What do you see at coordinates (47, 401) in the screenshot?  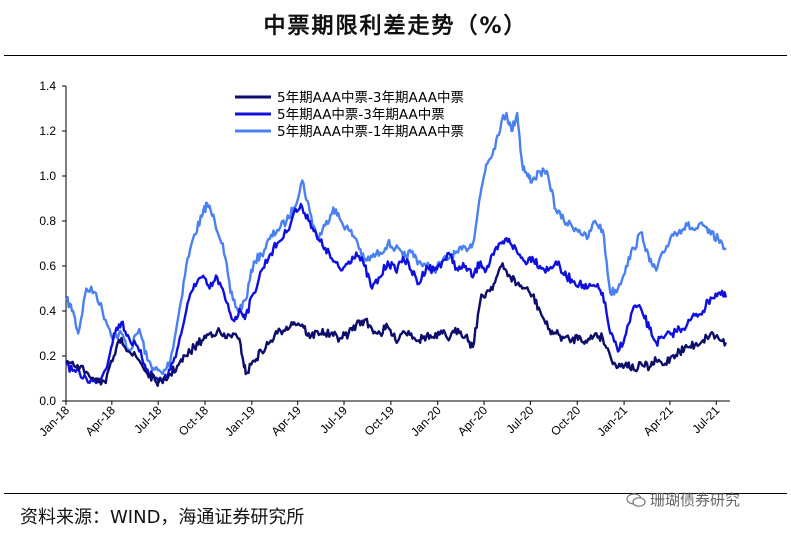 I see `y-tick-label: 0.0` at bounding box center [47, 401].